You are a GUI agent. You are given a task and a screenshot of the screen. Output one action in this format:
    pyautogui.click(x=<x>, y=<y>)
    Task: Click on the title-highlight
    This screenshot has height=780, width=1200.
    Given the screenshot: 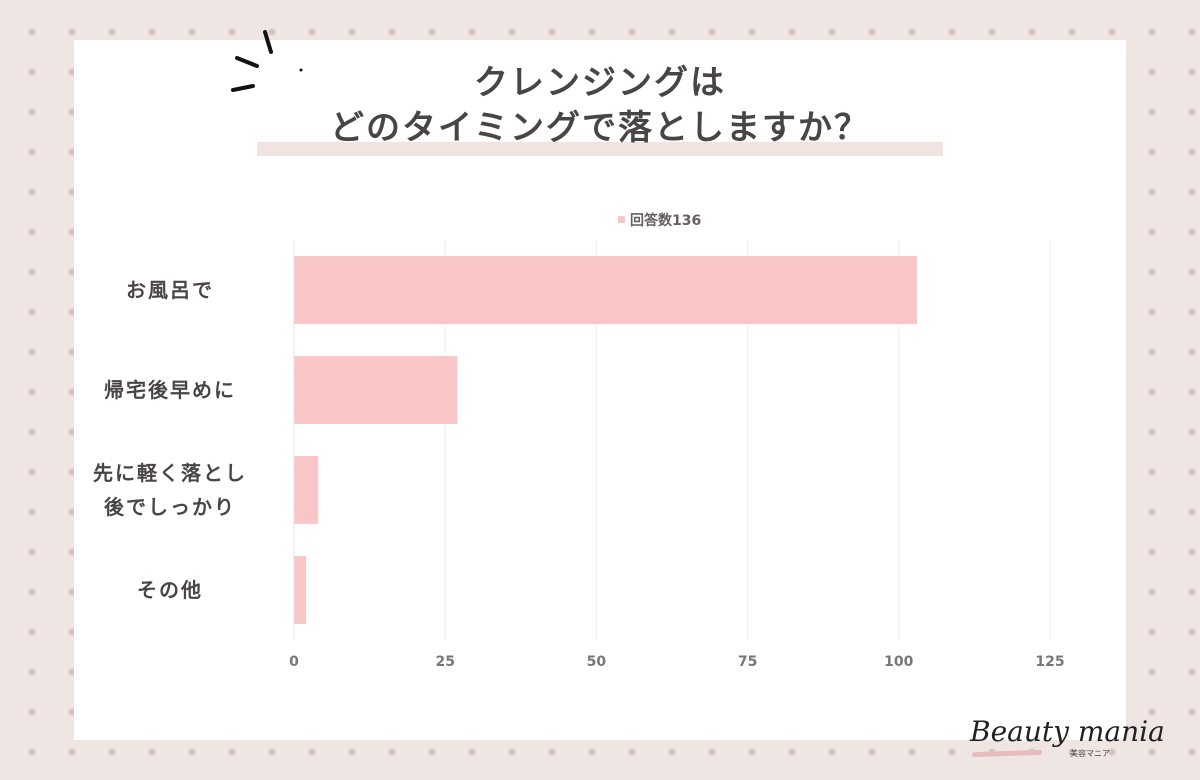 What is the action you would take?
    pyautogui.click(x=600, y=149)
    